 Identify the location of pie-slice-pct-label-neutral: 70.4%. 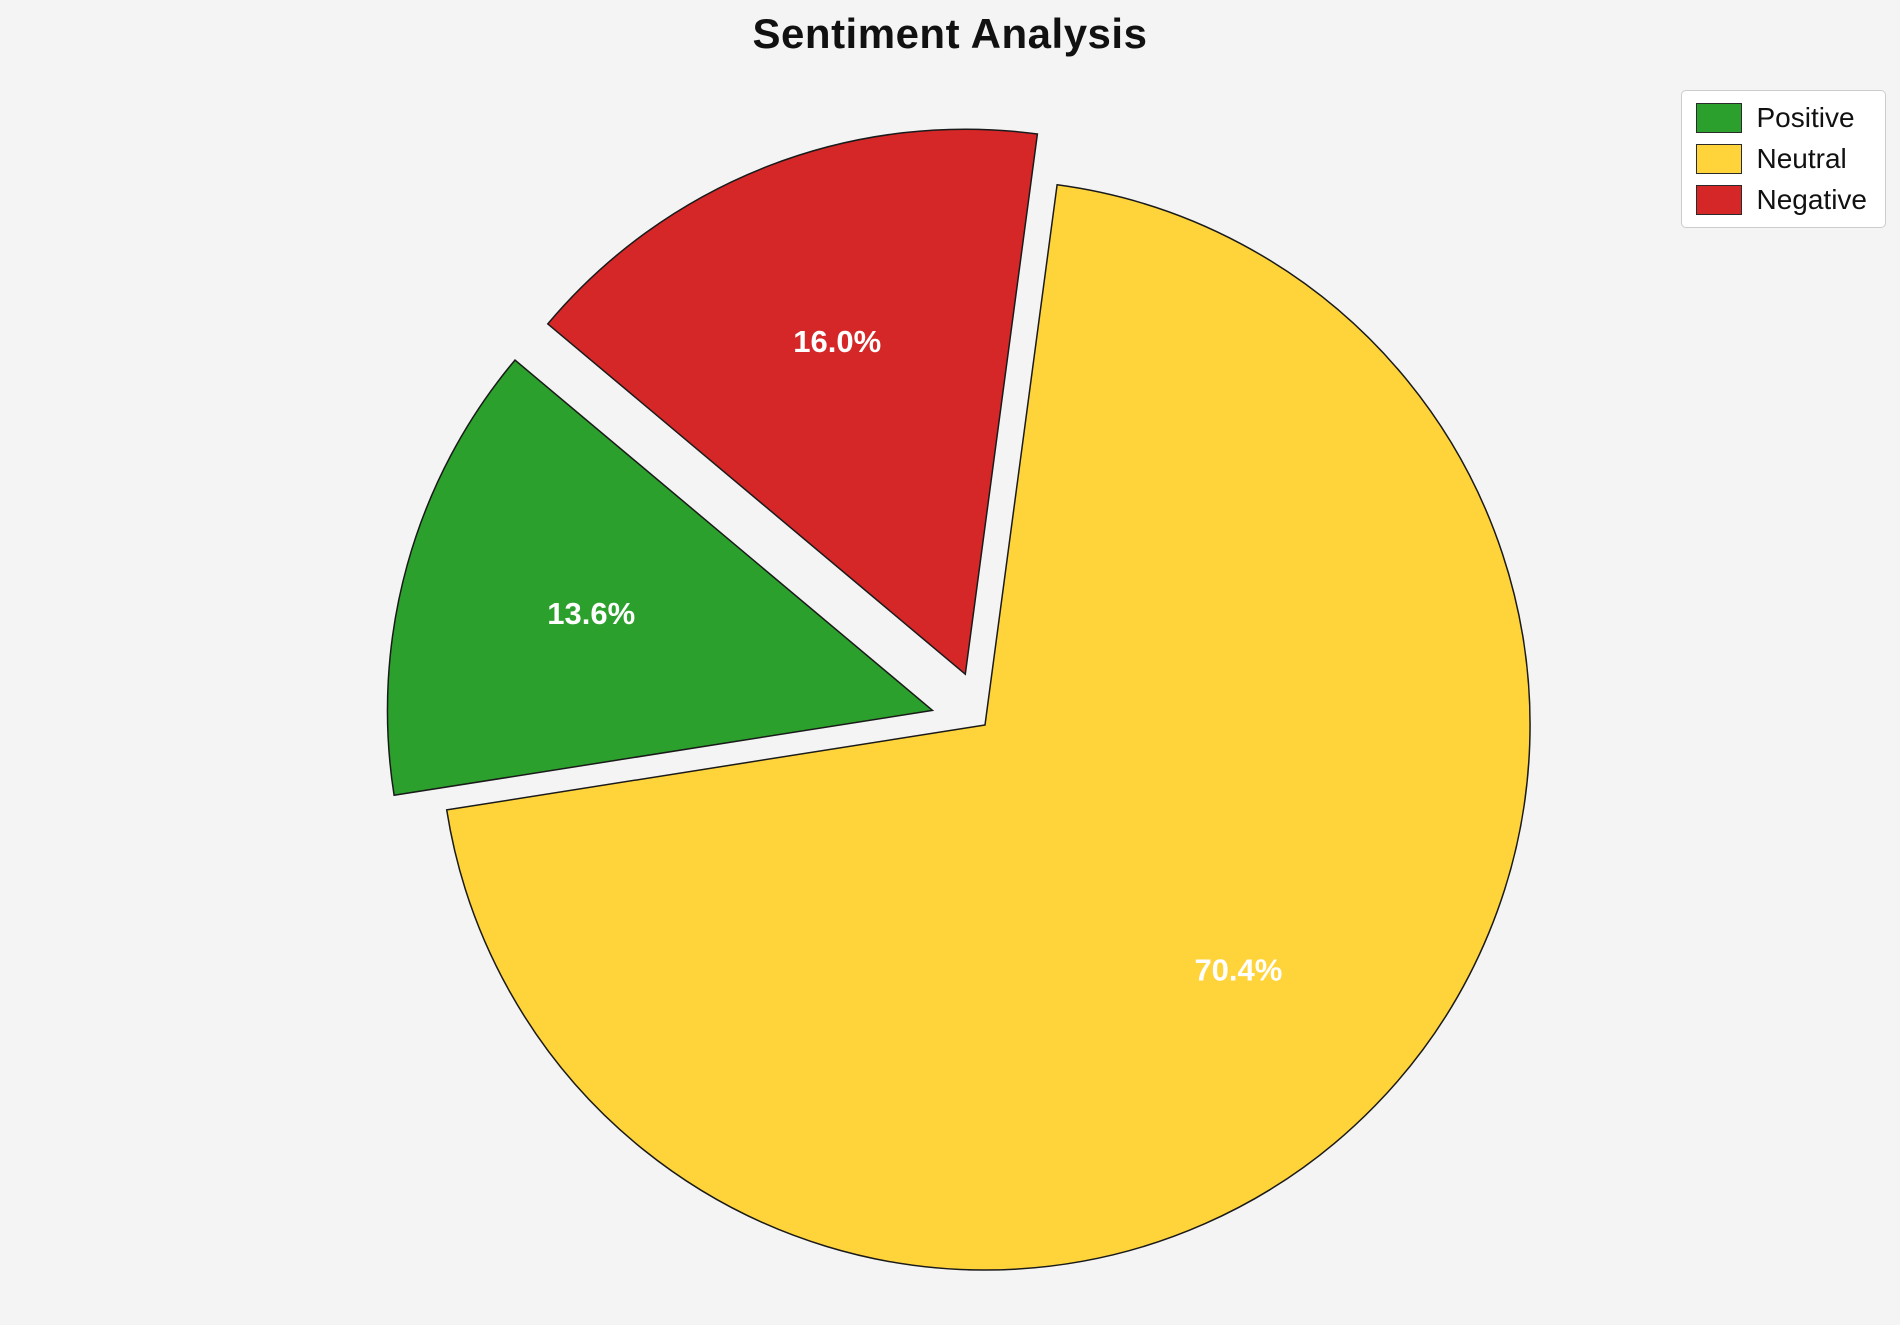
(1238, 970).